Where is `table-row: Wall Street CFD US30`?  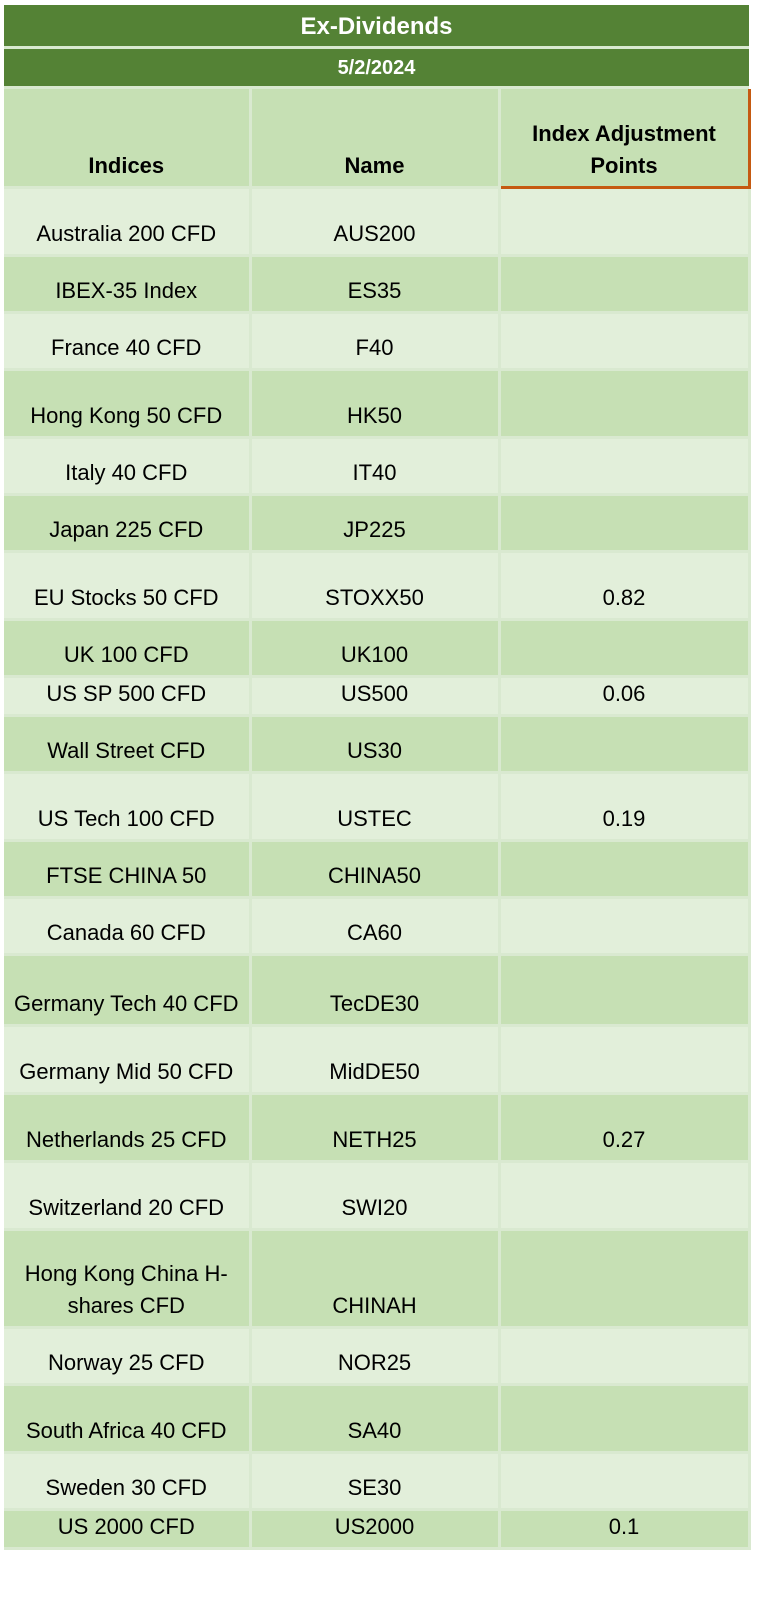
table-row: Wall Street CFD US30 is located at coordinates (377, 744).